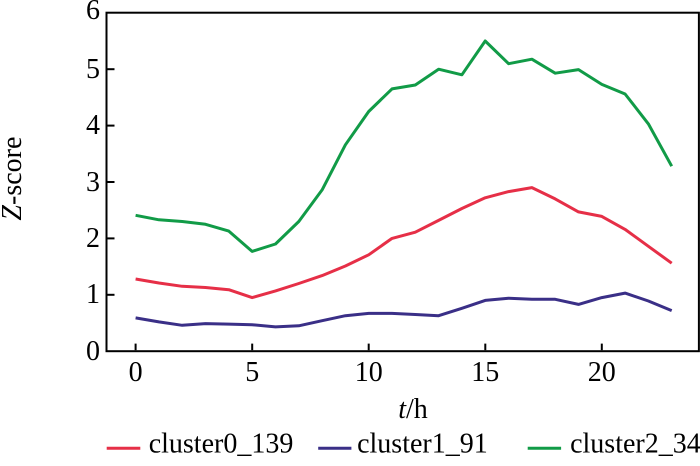 This screenshot has width=700, height=466. What do you see at coordinates (93, 13) in the screenshot?
I see `svg-text: 6` at bounding box center [93, 13].